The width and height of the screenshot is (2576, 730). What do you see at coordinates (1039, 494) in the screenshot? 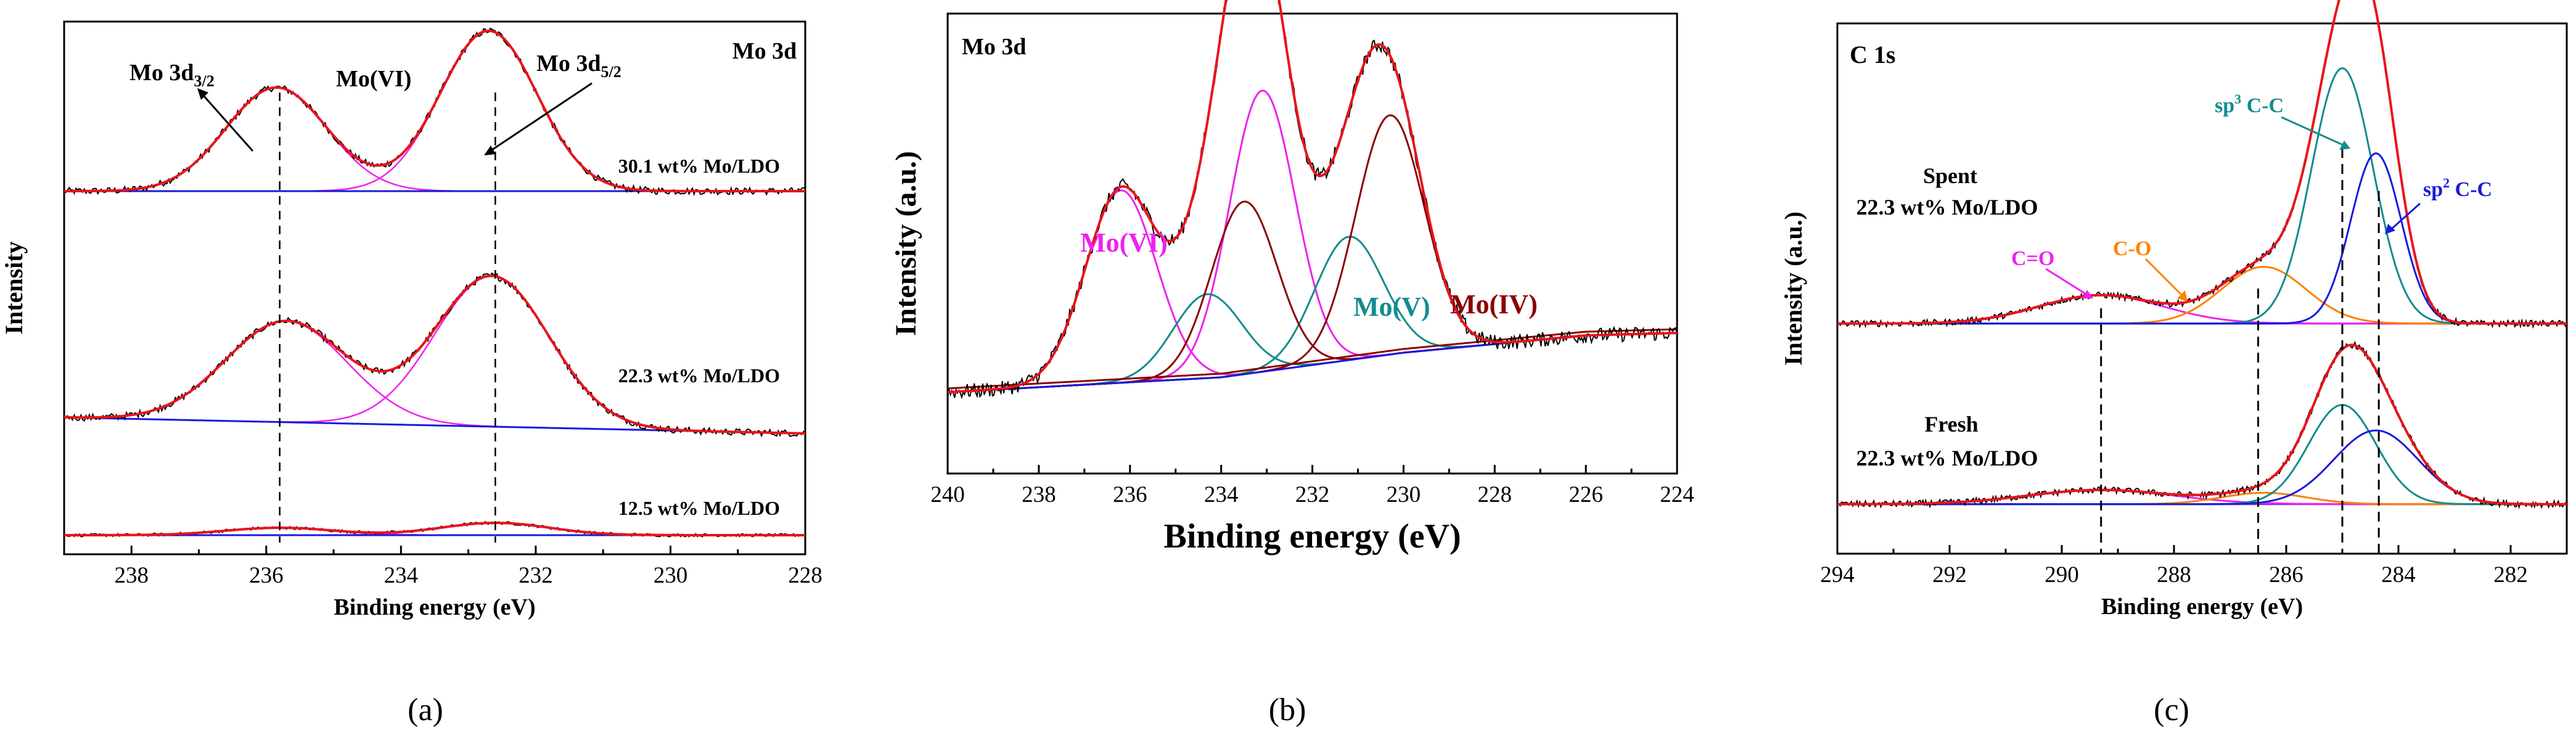
I see `panel-b-x-tick-label: 238` at bounding box center [1039, 494].